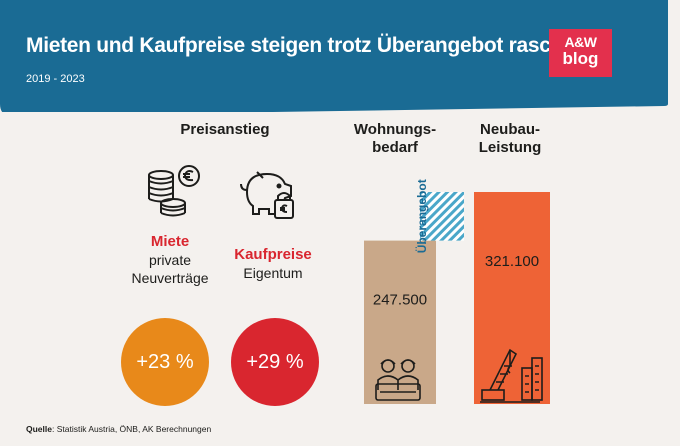 This screenshot has height=446, width=680. I want to click on demand-heading-line-1: Wohnungs-, so click(395, 129).